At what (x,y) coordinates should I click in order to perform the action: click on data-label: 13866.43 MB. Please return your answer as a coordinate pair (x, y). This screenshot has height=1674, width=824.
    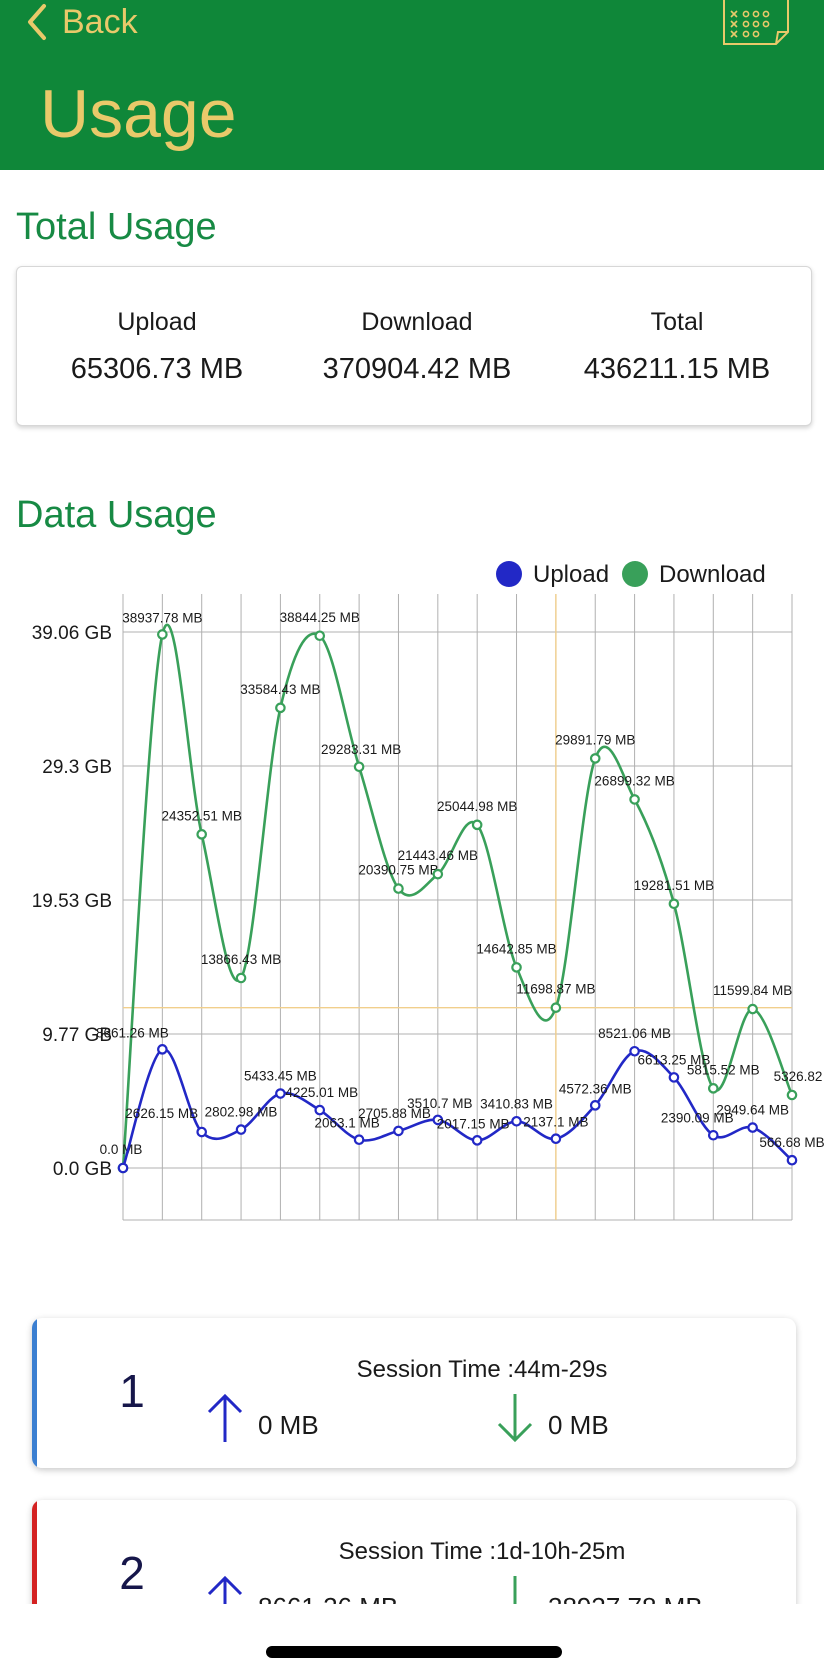
    Looking at the image, I should click on (241, 959).